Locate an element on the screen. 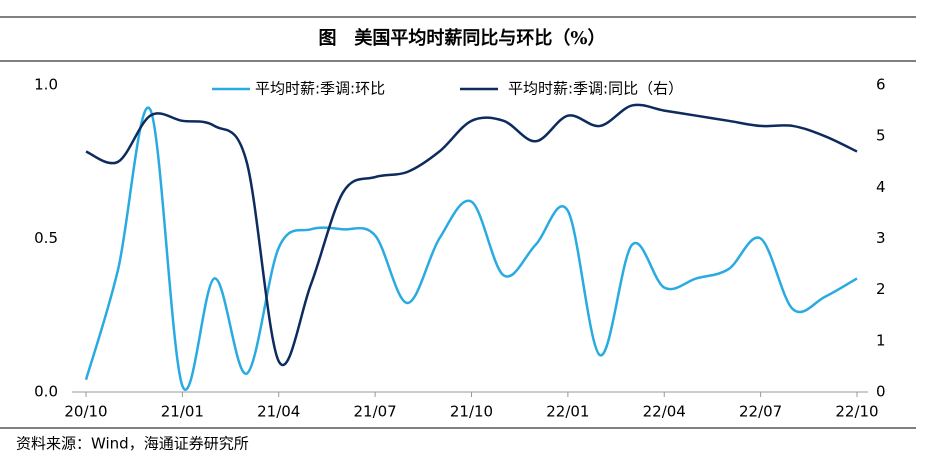 The width and height of the screenshot is (928, 466). x-tick-label: 22/10 is located at coordinates (856, 412).